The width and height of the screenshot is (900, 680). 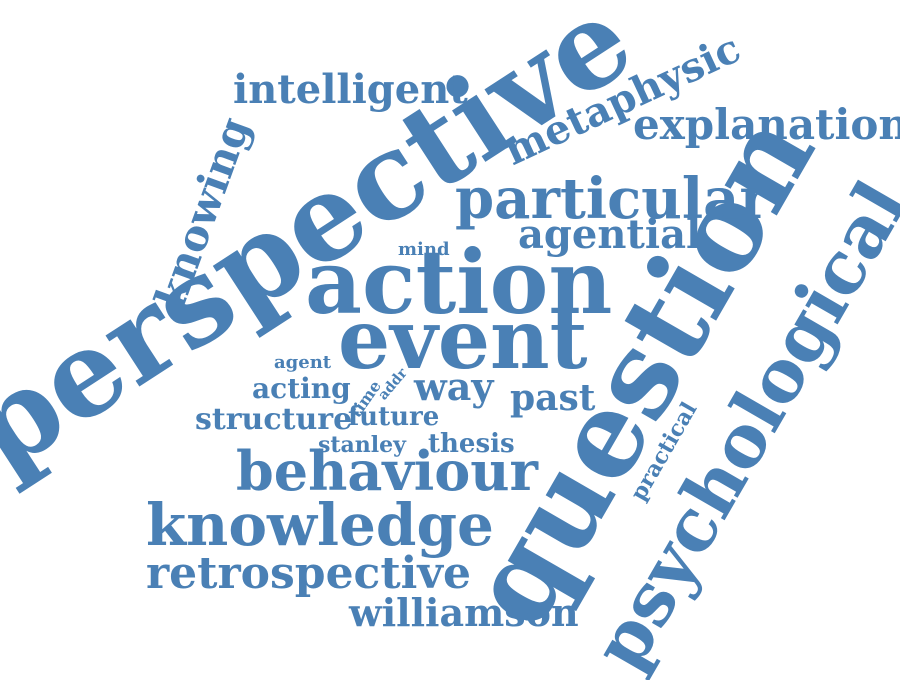 I want to click on word-particular: particular, so click(x=612, y=199).